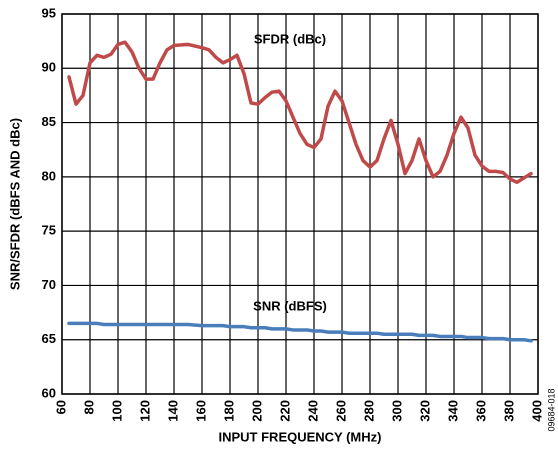  I want to click on sfdr-annotation: SFDR (dBc), so click(290, 38).